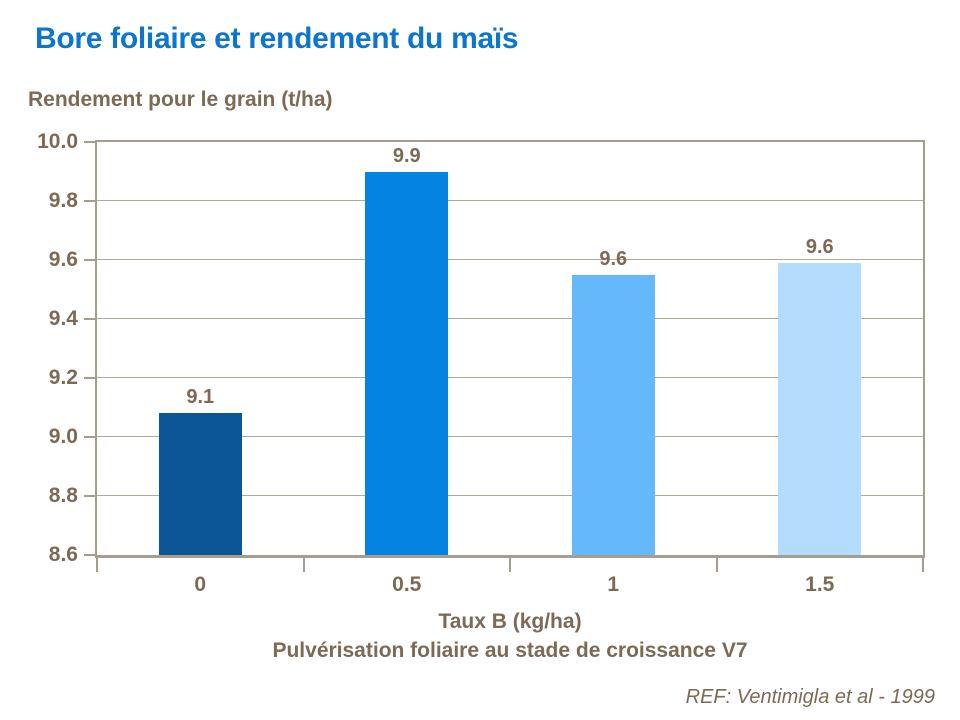 This screenshot has width=960, height=720. I want to click on y-tick-label: 10.0, so click(57, 141).